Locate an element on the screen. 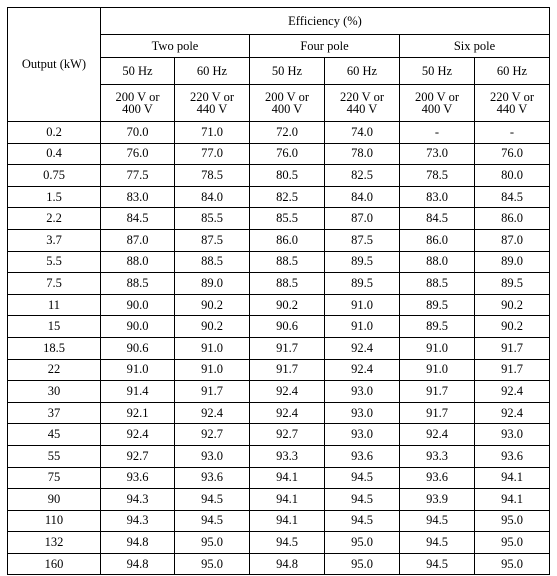 Image resolution: width=557 pixels, height=576 pixels. table-row: 110 94.3 94.5 94.1 94.5 94.5 95.0 is located at coordinates (278, 521).